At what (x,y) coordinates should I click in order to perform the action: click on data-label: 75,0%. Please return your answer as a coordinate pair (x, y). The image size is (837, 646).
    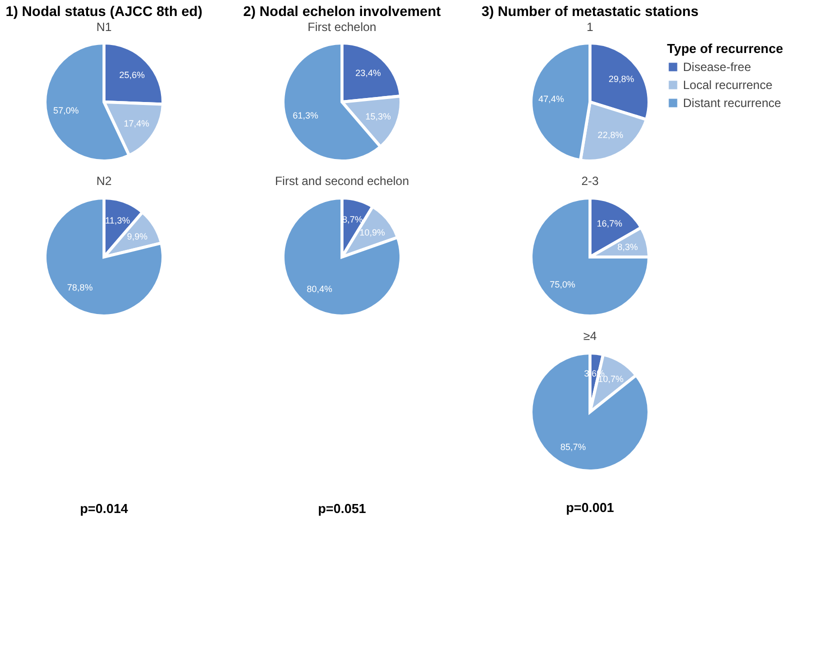
    Looking at the image, I should click on (563, 285).